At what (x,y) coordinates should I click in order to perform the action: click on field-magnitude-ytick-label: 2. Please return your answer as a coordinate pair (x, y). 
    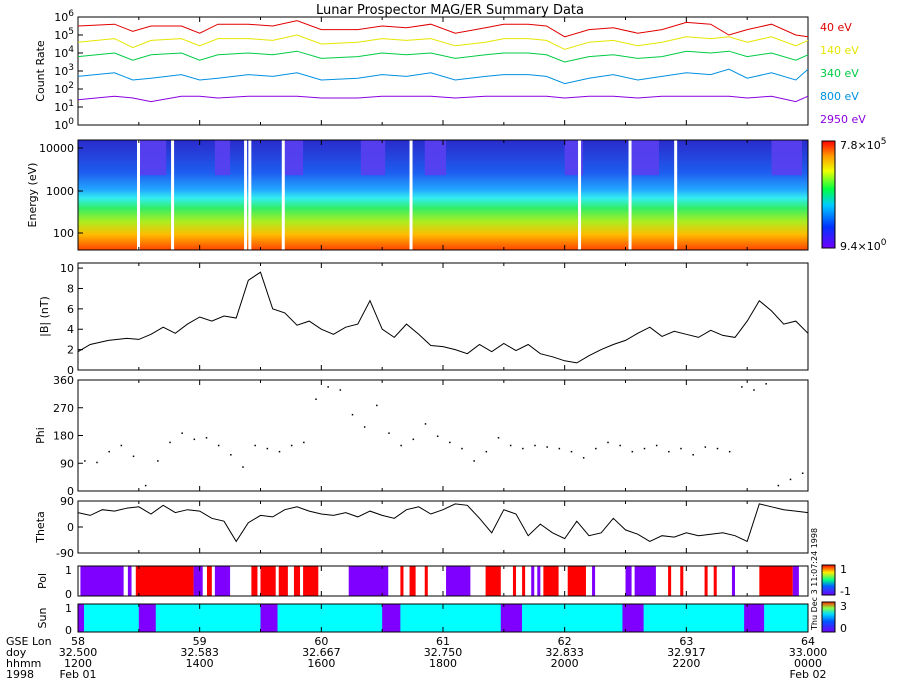
    Looking at the image, I should click on (70, 350).